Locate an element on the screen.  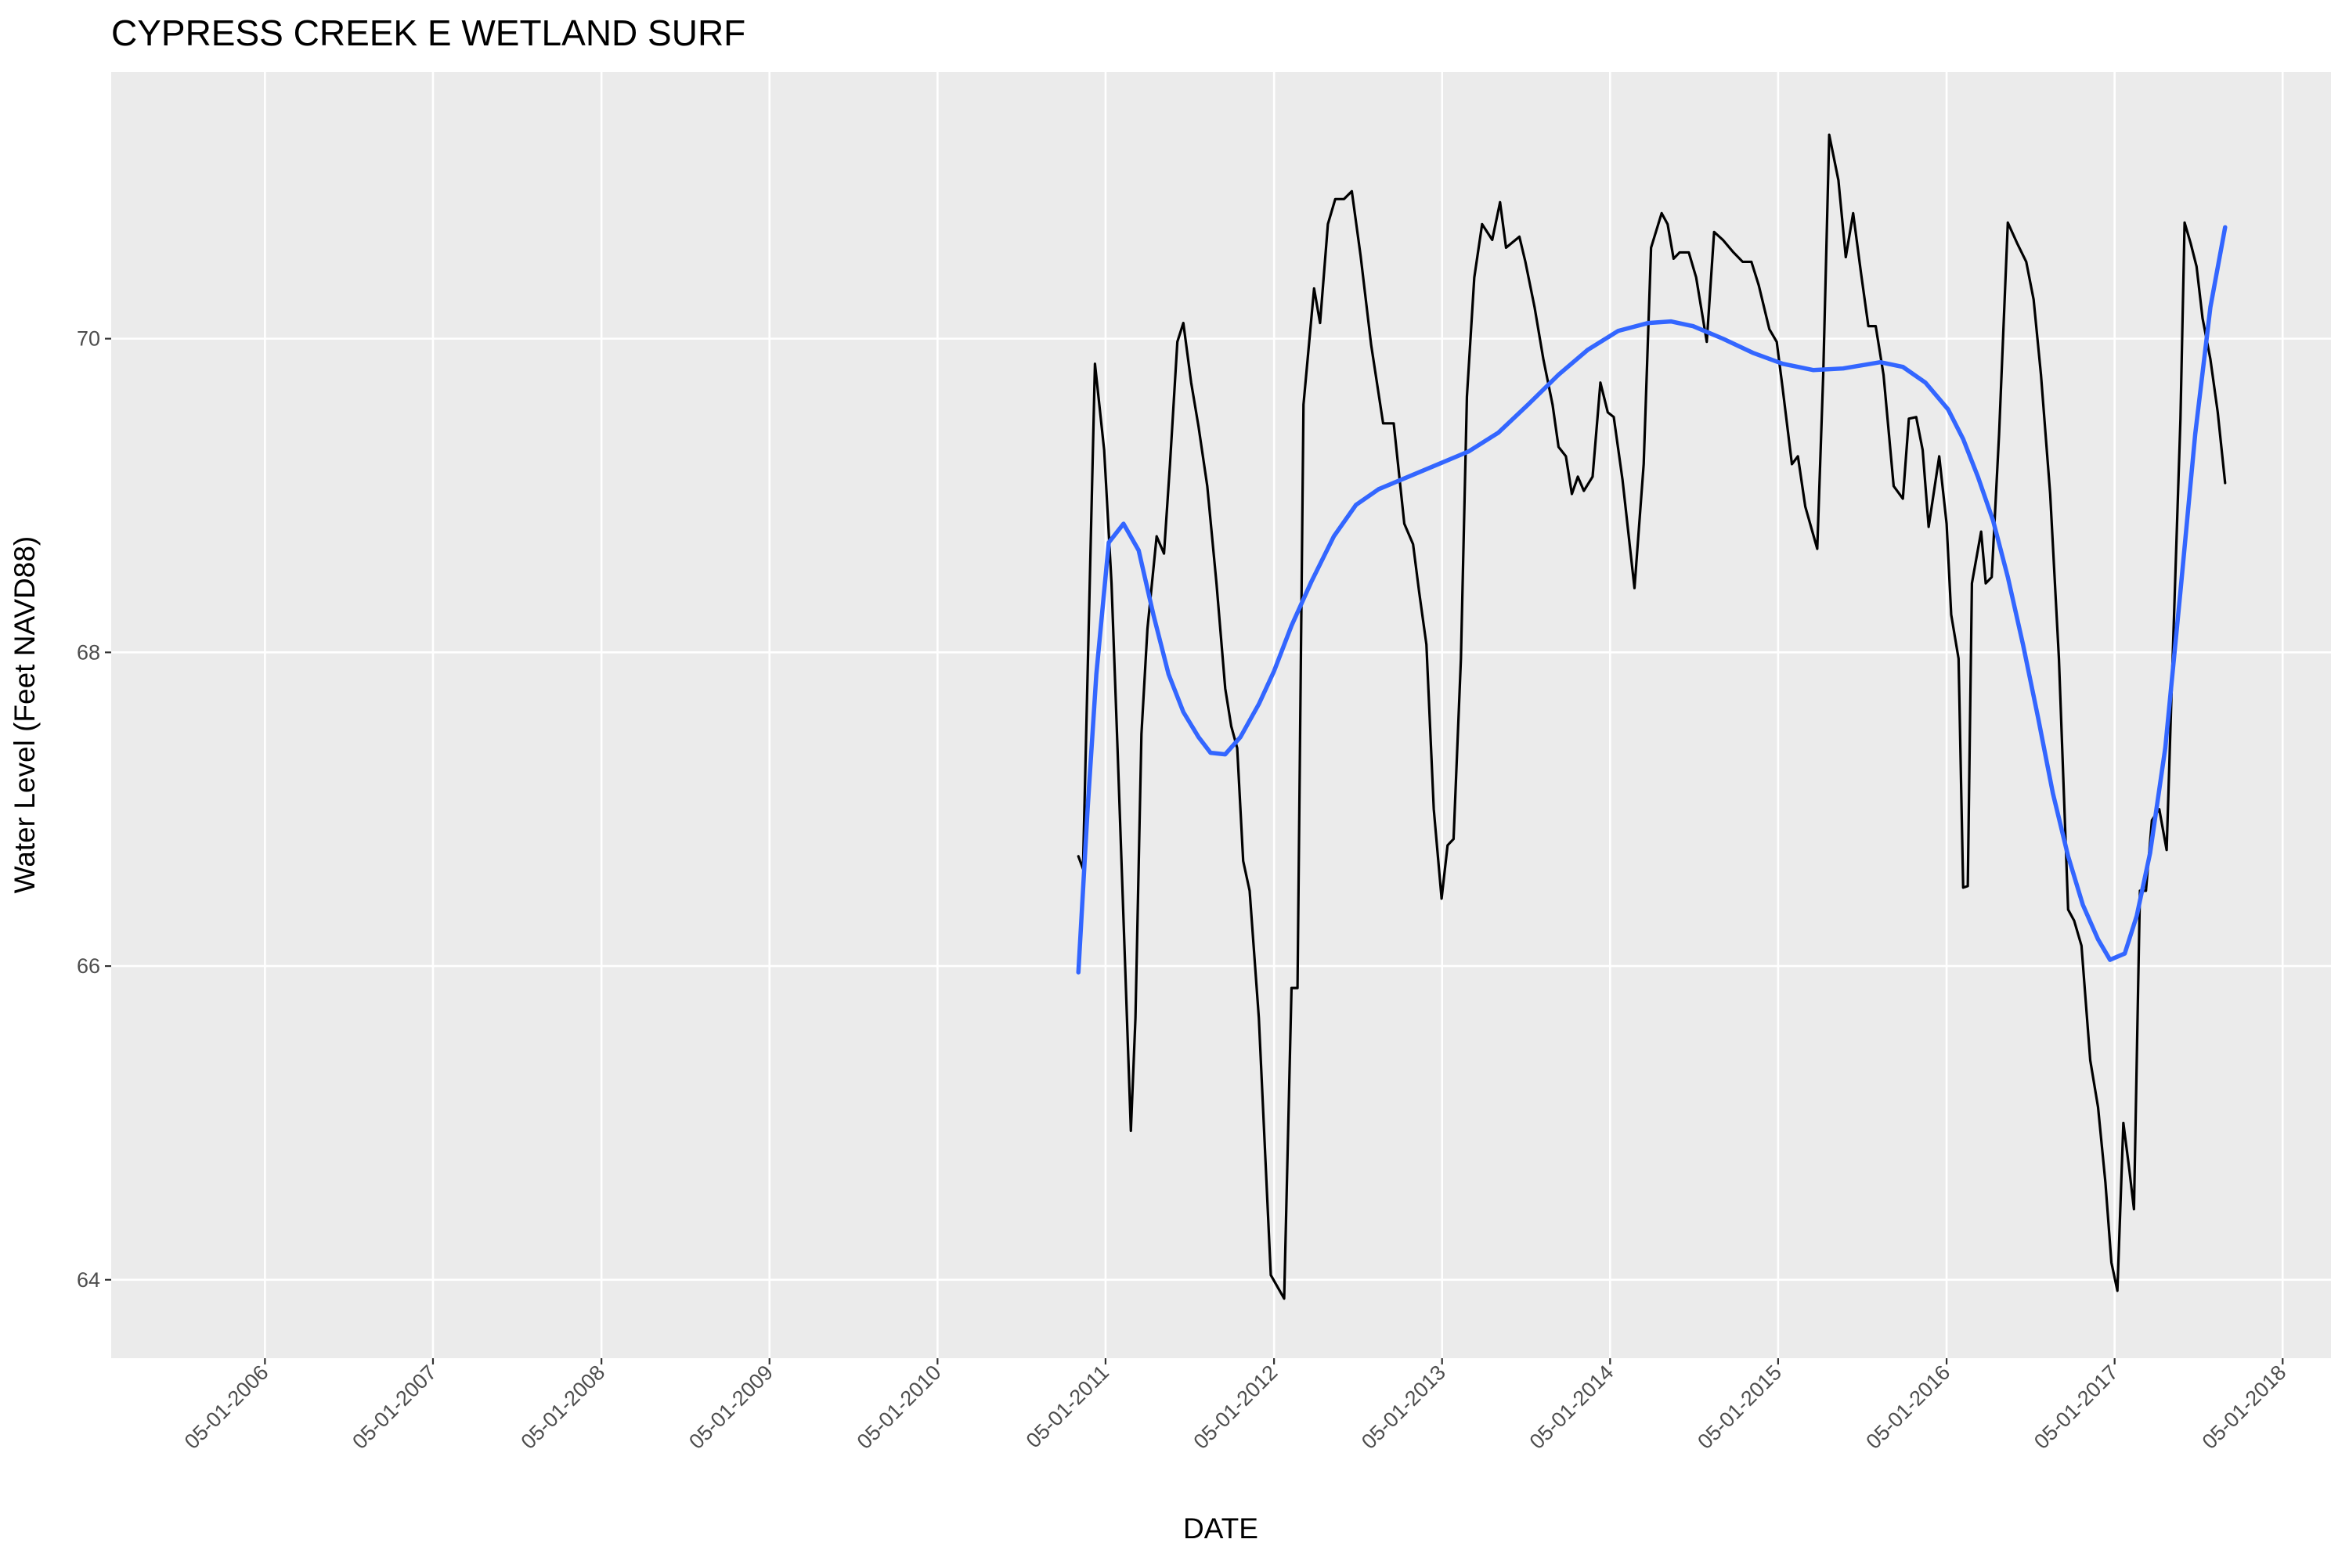
y-axis-title: Water Level (Feet NAVD88) is located at coordinates (25, 714).